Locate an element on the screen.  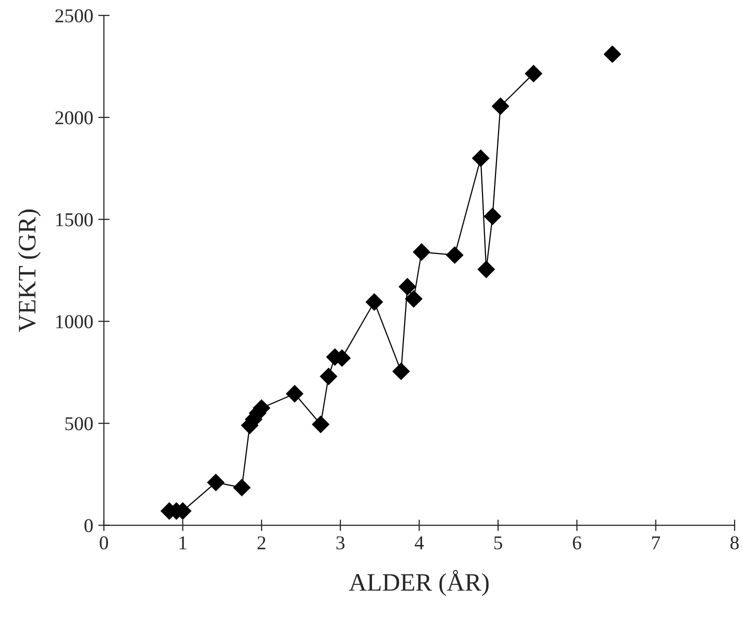
x-tick-label: 0 is located at coordinates (104, 543).